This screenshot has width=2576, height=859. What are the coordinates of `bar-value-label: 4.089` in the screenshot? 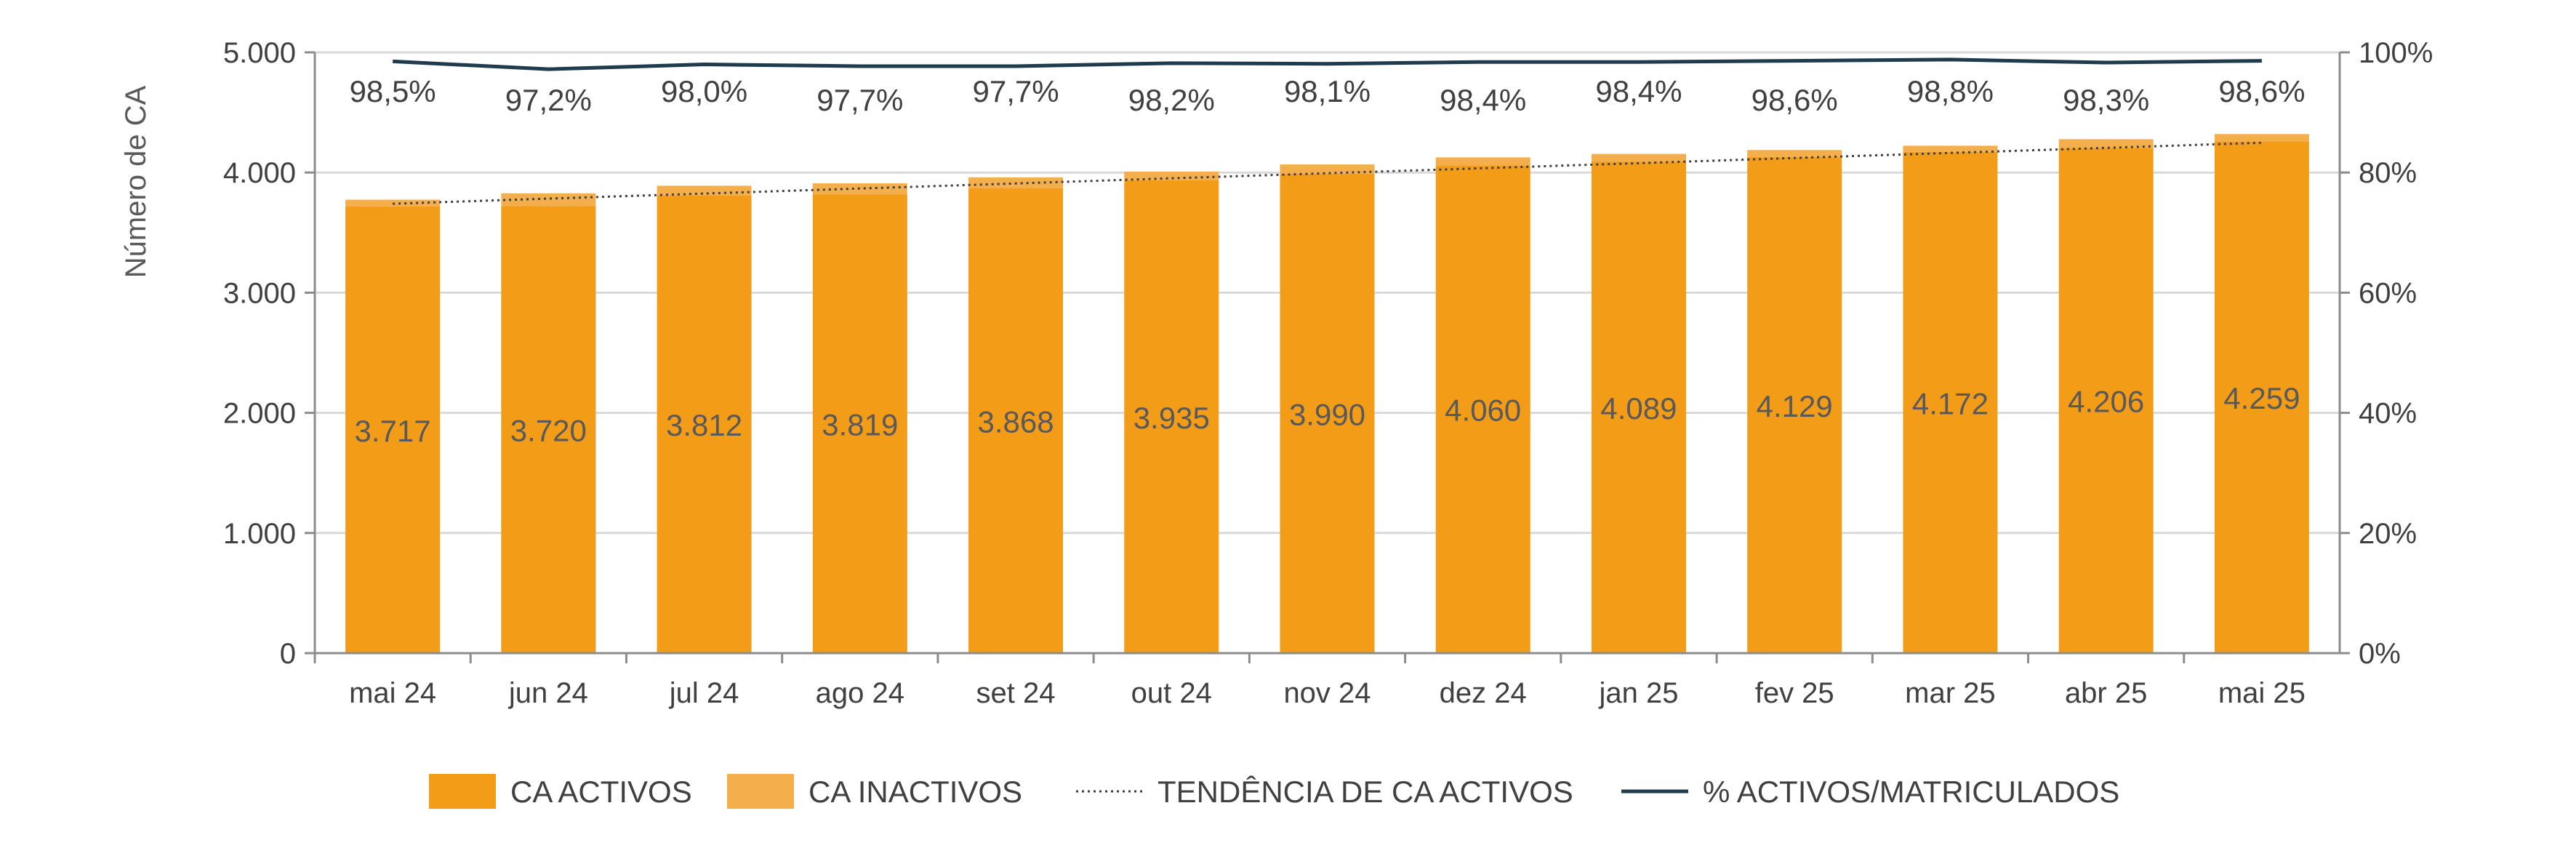 It's located at (1638, 408).